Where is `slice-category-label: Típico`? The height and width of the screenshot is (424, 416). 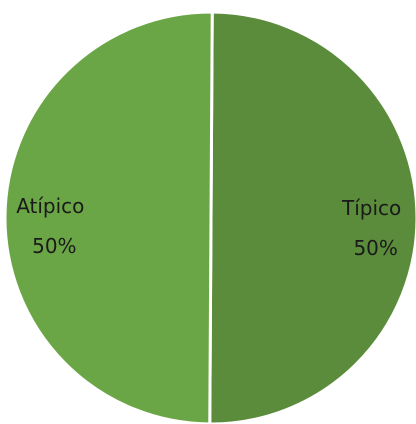 slice-category-label: Típico is located at coordinates (371, 208).